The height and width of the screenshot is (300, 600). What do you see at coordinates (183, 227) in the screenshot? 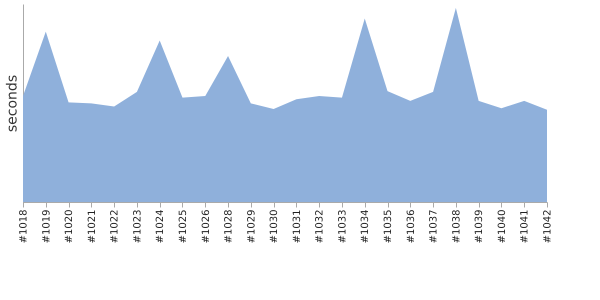
I see `x-tick-label: #1025` at bounding box center [183, 227].